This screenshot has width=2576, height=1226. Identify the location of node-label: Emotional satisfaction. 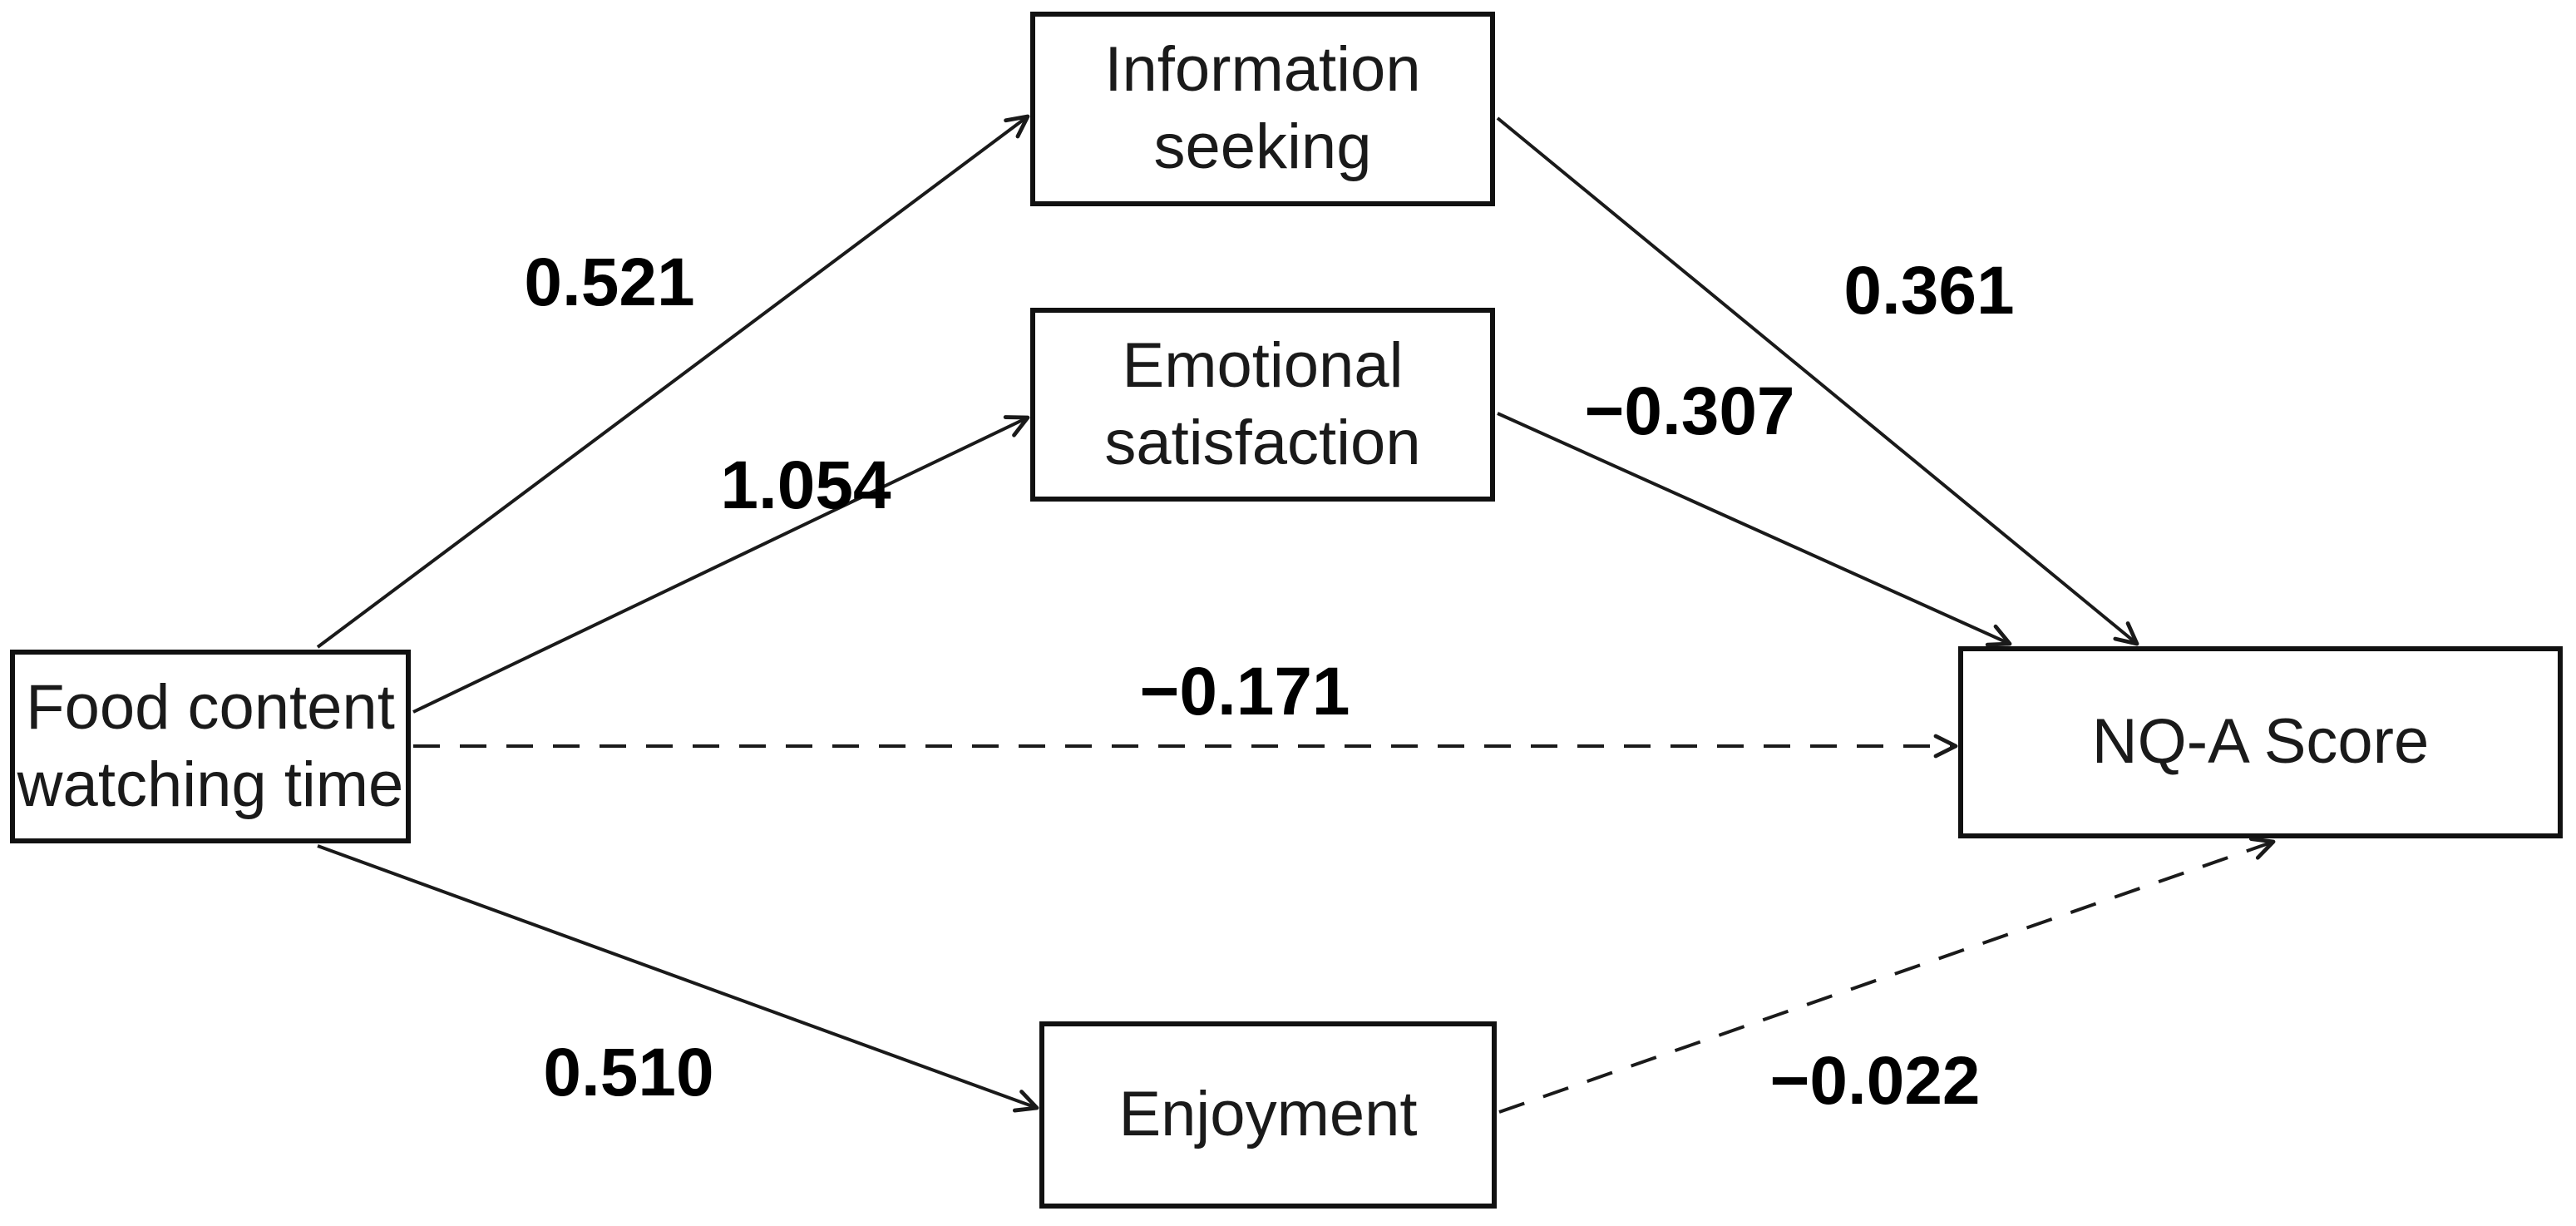
(1262, 403).